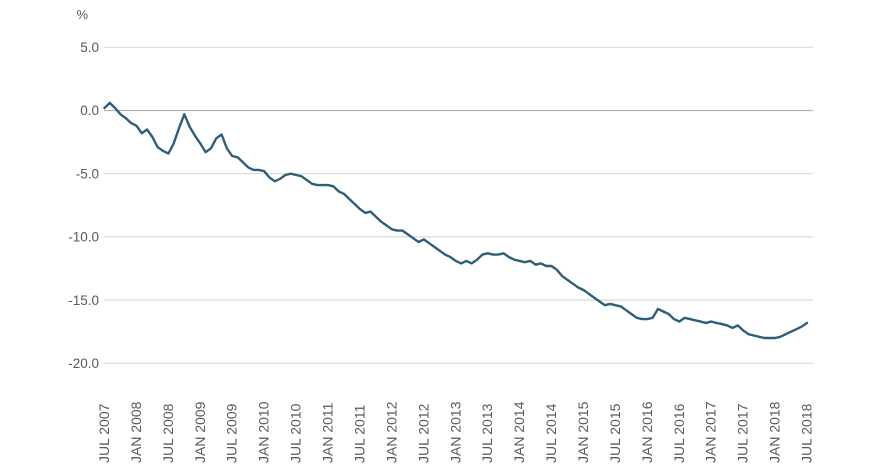  What do you see at coordinates (89, 110) in the screenshot?
I see `y-tick-label: 0.0` at bounding box center [89, 110].